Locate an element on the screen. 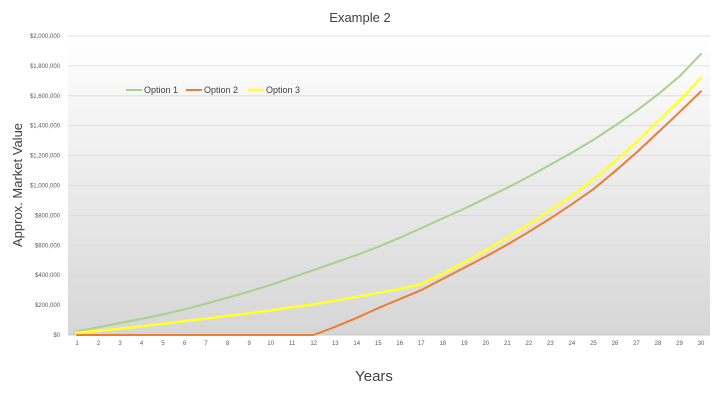 This screenshot has height=405, width=720. x-tick-label: 16 is located at coordinates (399, 344).